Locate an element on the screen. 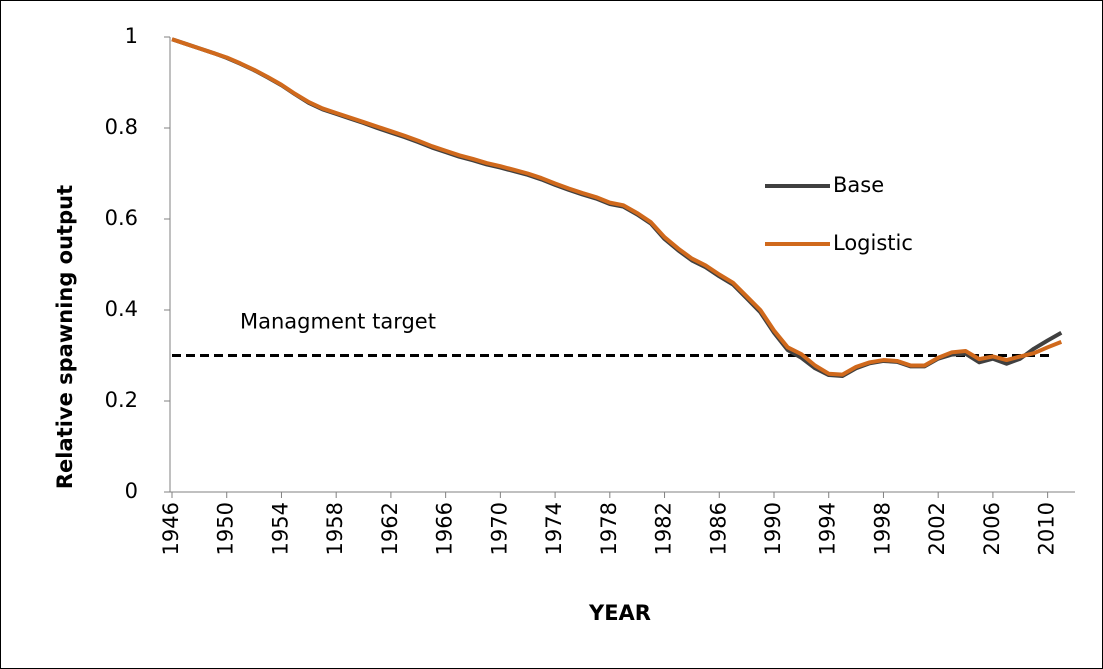 This screenshot has width=1103, height=669. x-axis-label: YEAR is located at coordinates (619, 613).